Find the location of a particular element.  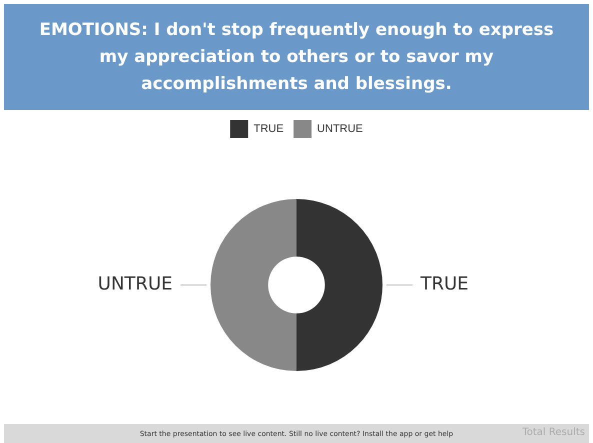

slice-label: TRUE is located at coordinates (444, 284).